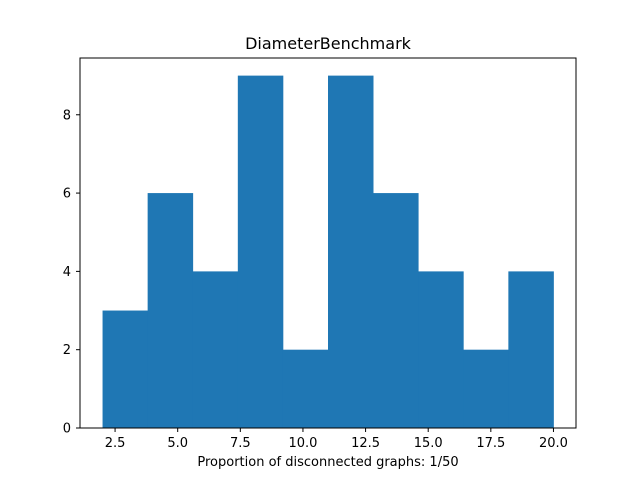 The width and height of the screenshot is (640, 480). What do you see at coordinates (302, 443) in the screenshot?
I see `x-tick-label: 10.0` at bounding box center [302, 443].